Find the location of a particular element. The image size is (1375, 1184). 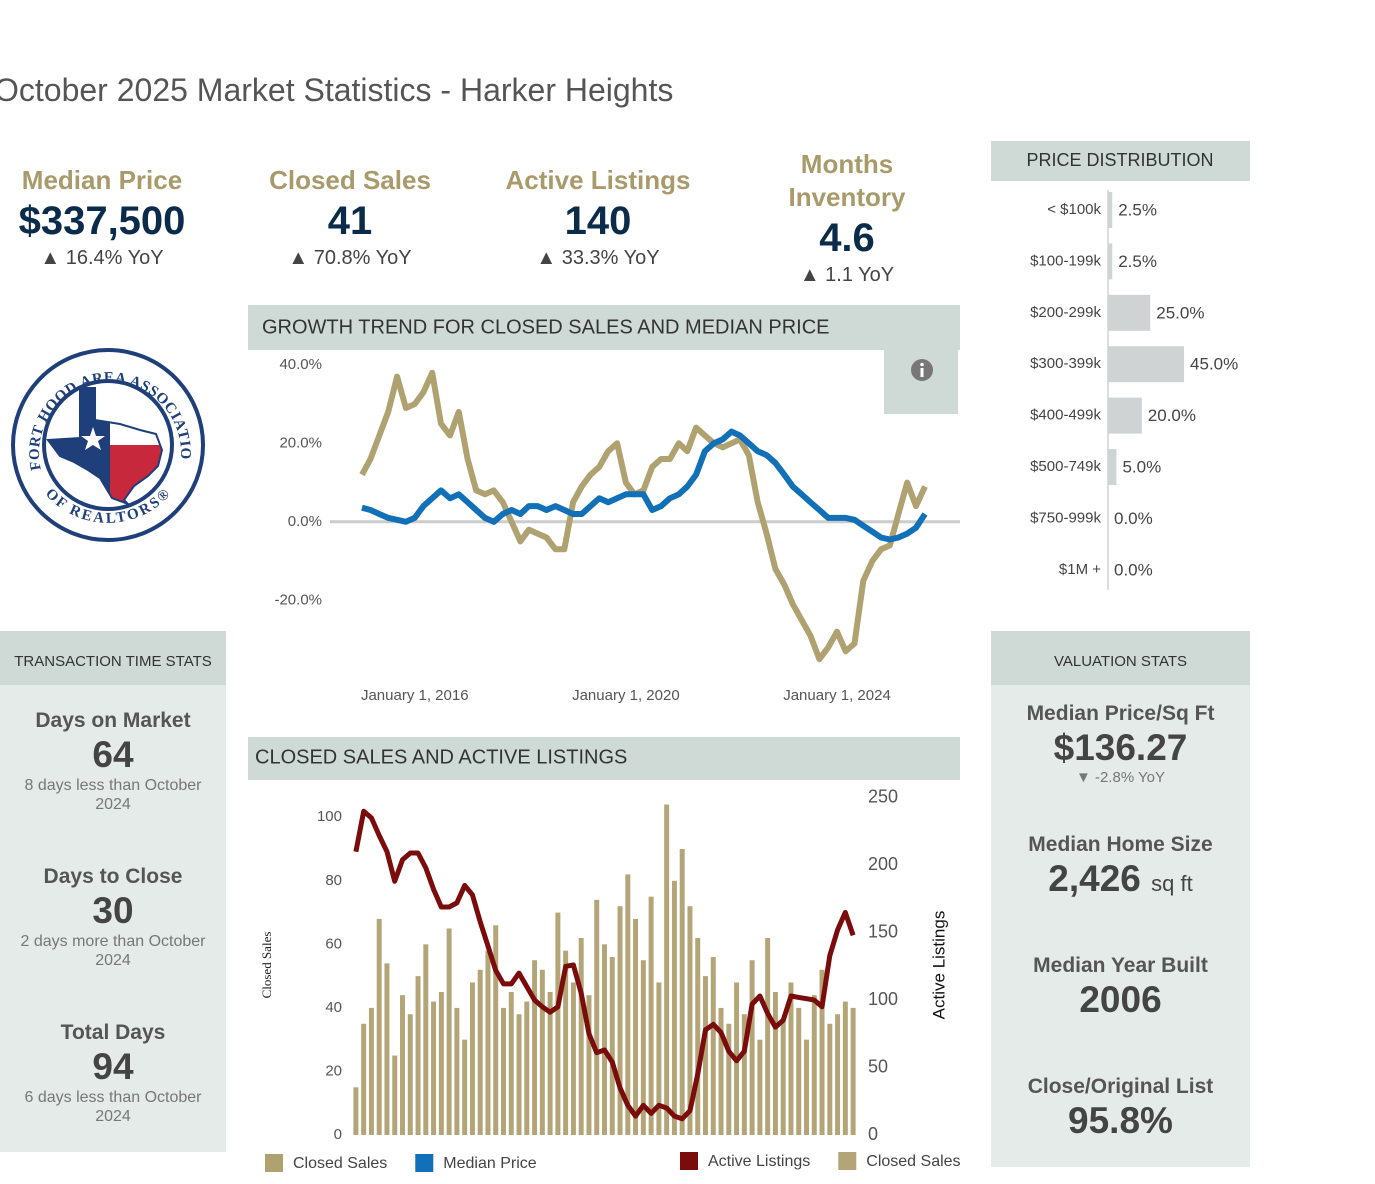

stat-value: 2006 is located at coordinates (1120, 999).